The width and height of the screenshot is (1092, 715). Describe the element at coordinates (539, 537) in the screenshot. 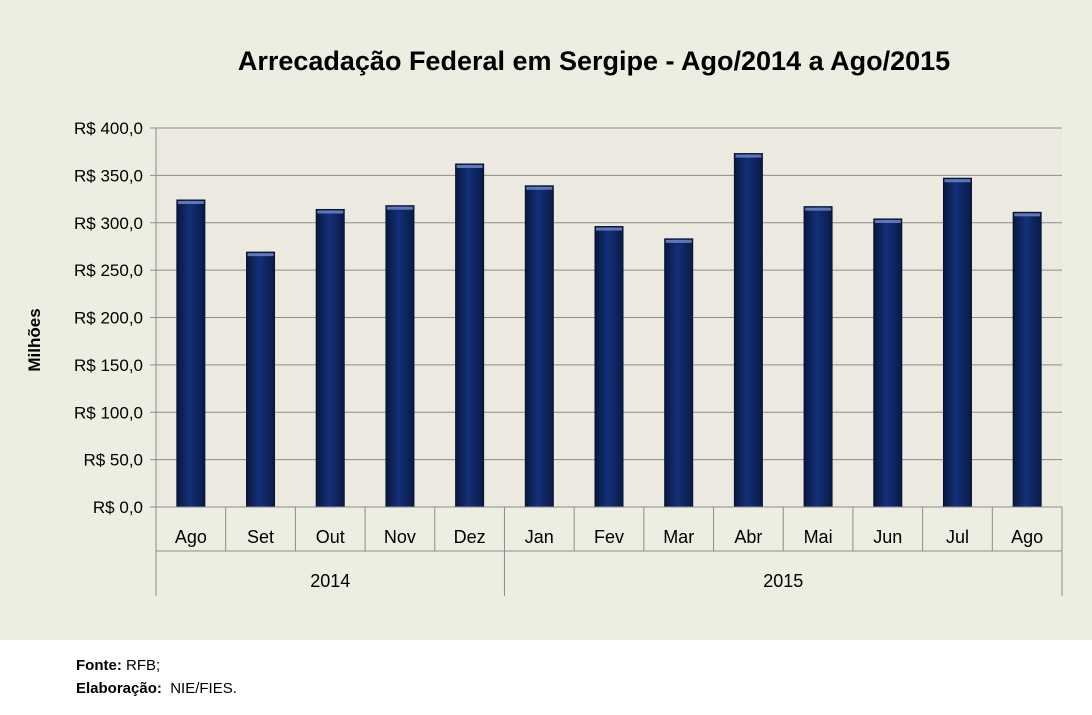

I see `x-tick-label: Jan` at that location.